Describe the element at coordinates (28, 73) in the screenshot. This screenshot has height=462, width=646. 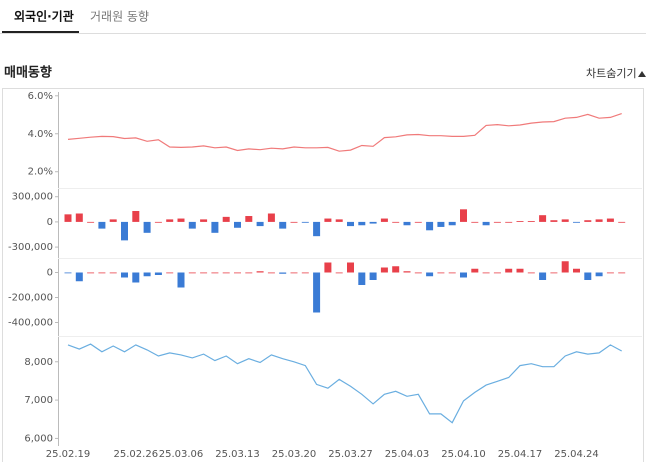
I see `section-title: 매매동향` at that location.